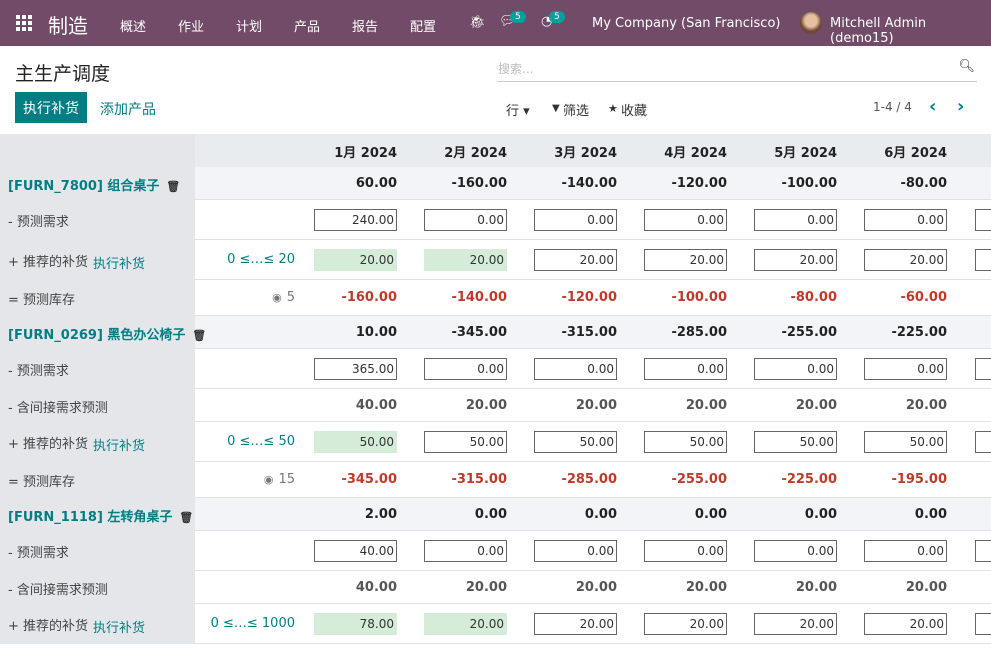 Image resolution: width=991 pixels, height=649 pixels. I want to click on replenish-min-max: 0 ≤…≤ 1000, so click(252, 623).